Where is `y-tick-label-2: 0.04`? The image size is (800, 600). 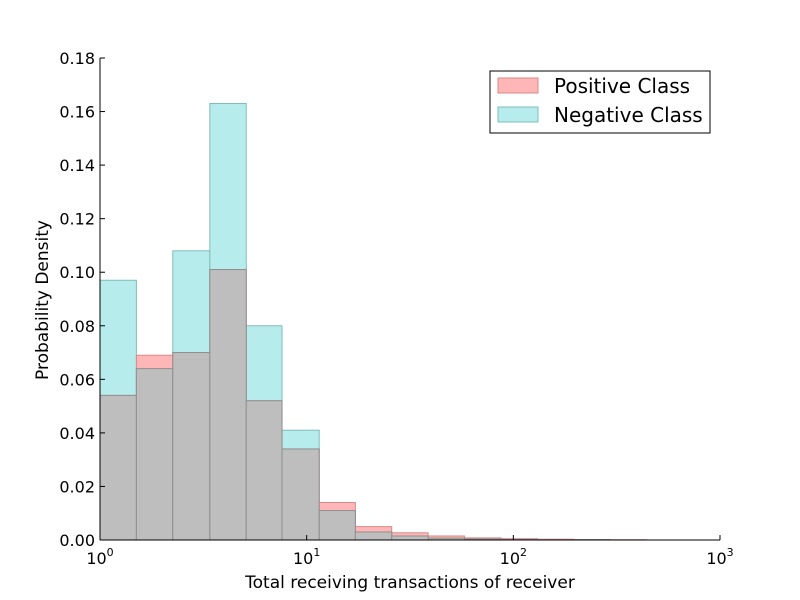
y-tick-label-2: 0.04 is located at coordinates (77, 433).